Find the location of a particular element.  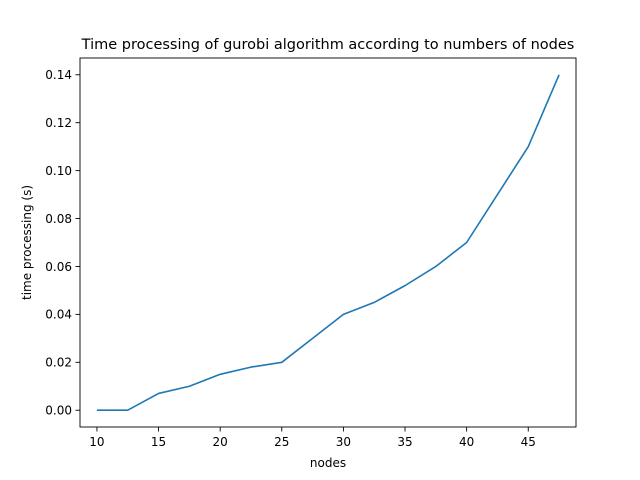

x-tick-label: 35 is located at coordinates (404, 442).